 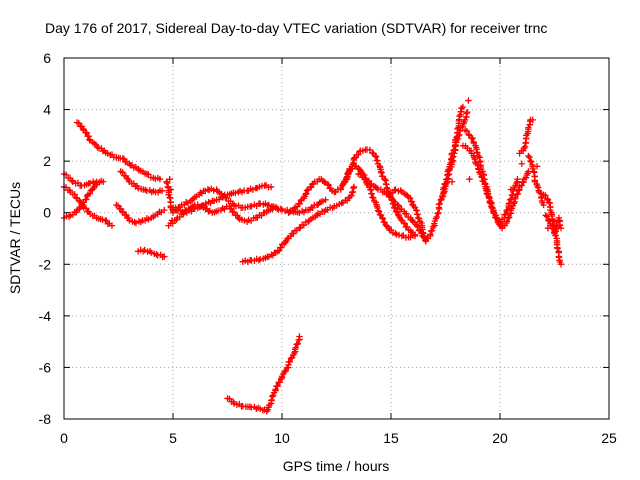 I want to click on series-track-c, so click(x=88, y=206).